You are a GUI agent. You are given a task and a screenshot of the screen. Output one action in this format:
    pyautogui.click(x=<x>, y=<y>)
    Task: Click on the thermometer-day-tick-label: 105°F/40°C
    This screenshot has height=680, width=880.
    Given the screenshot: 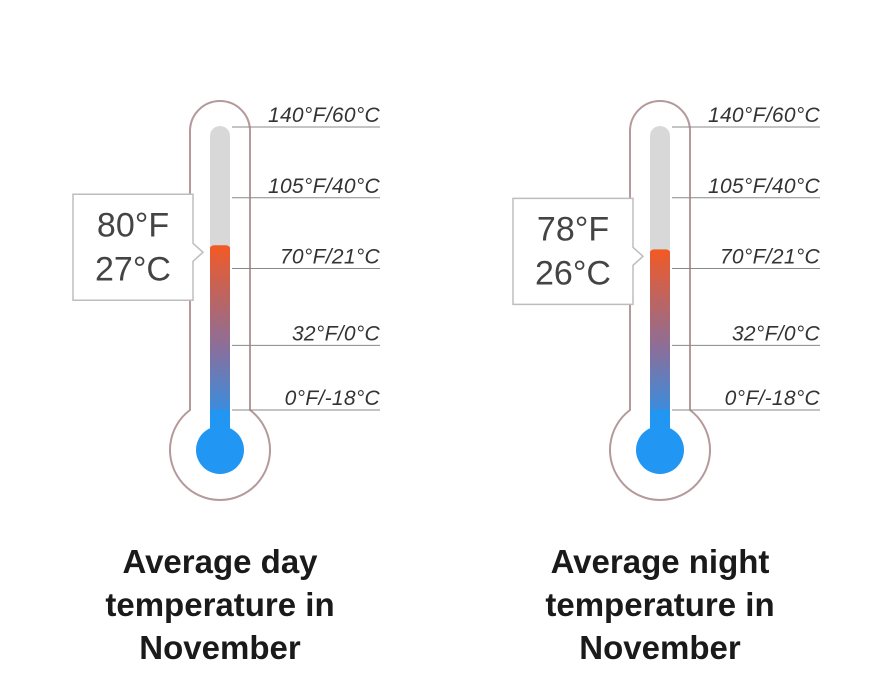 What is the action you would take?
    pyautogui.click(x=324, y=186)
    